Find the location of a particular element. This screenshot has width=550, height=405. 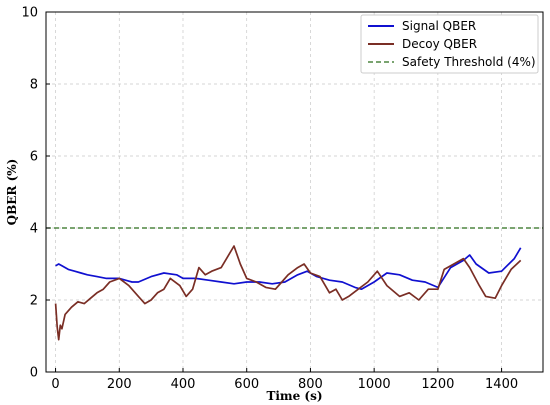

y-tick-label-2: 4 is located at coordinates (34, 229).